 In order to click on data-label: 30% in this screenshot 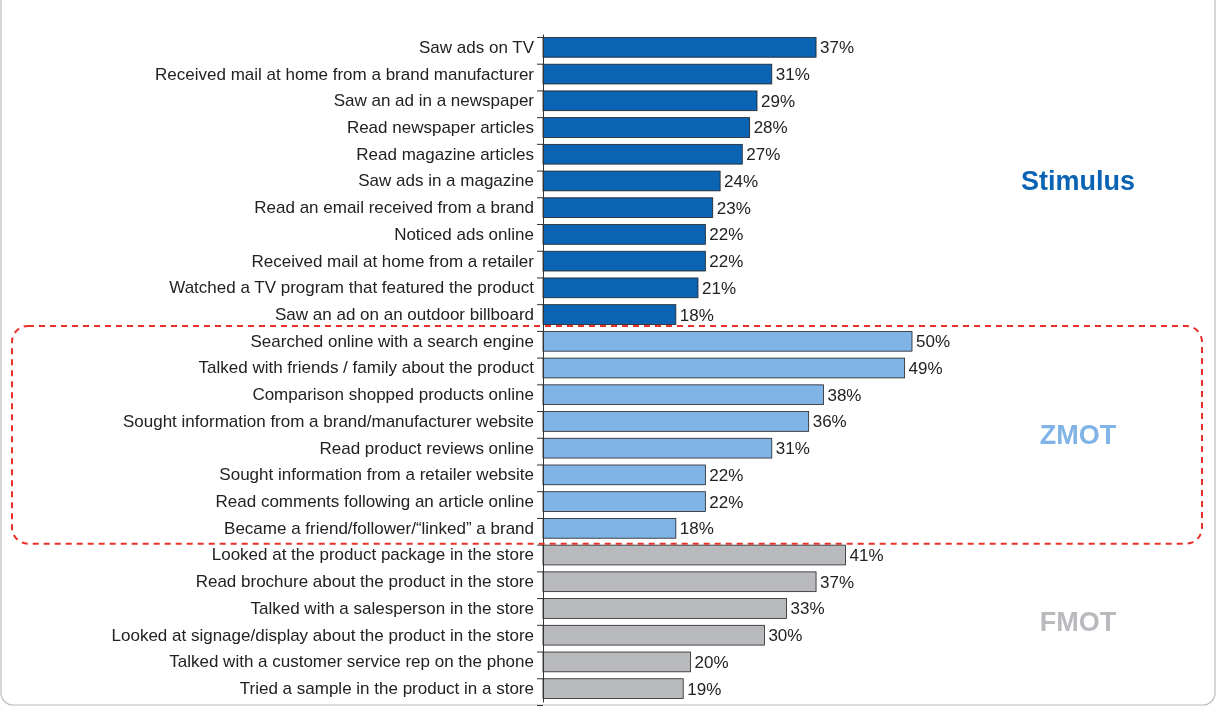, I will do `click(785, 636)`.